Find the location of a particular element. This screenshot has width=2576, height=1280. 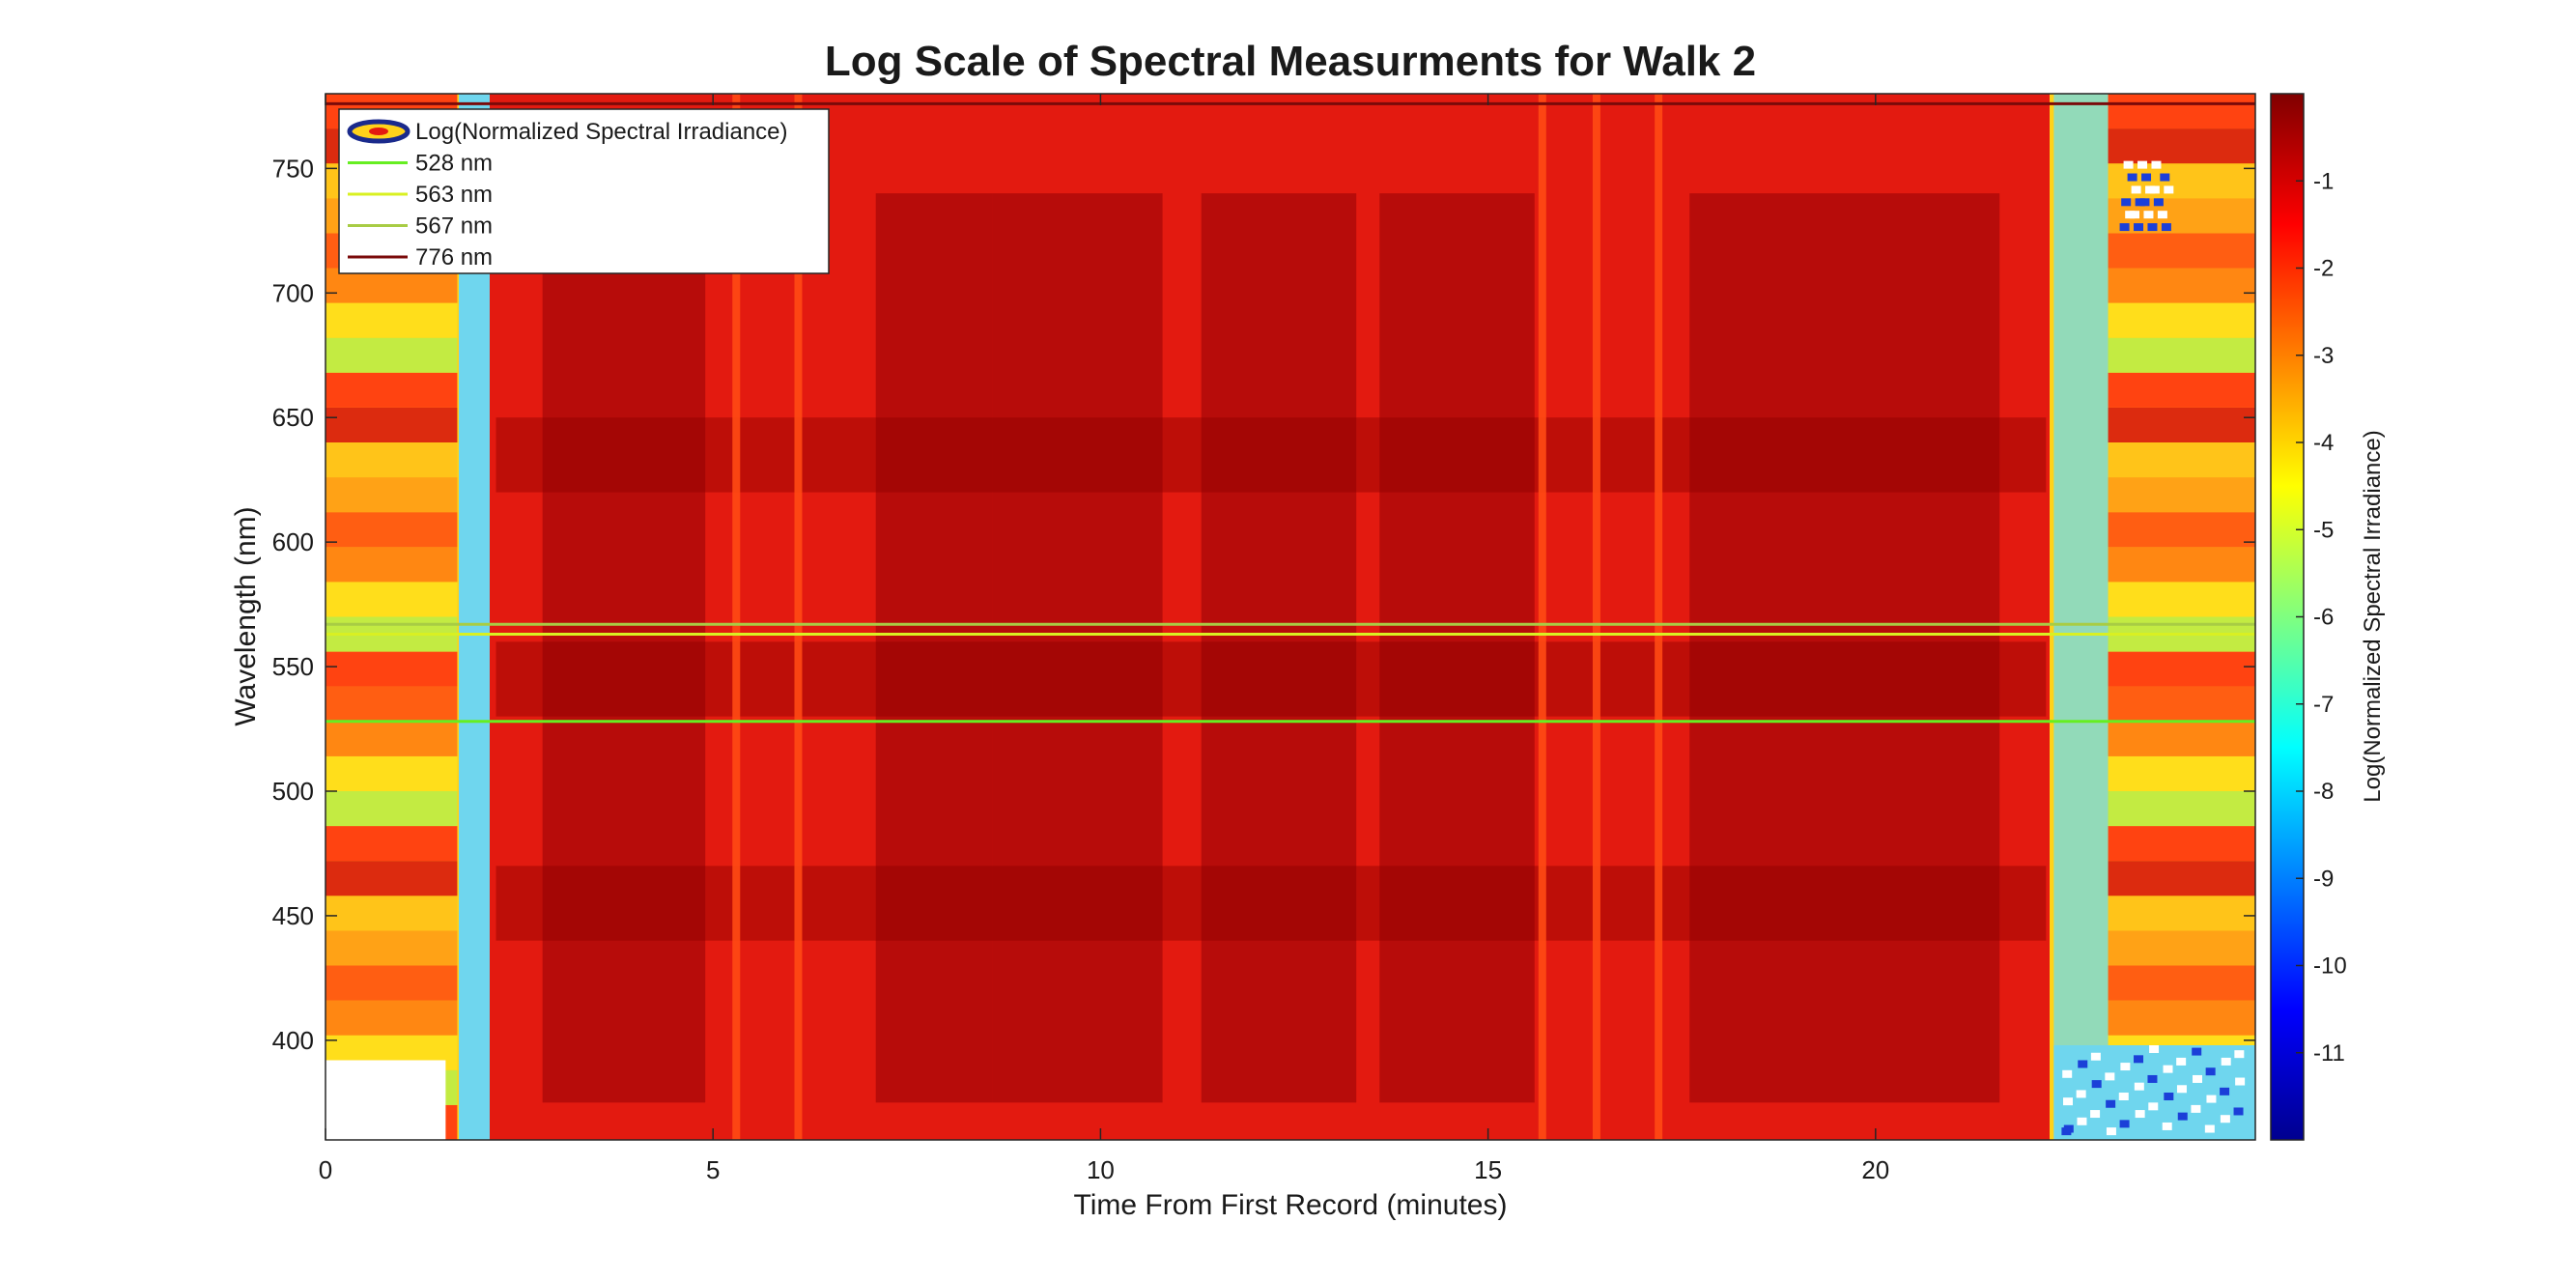

y-tick-label: 550 is located at coordinates (293, 666).